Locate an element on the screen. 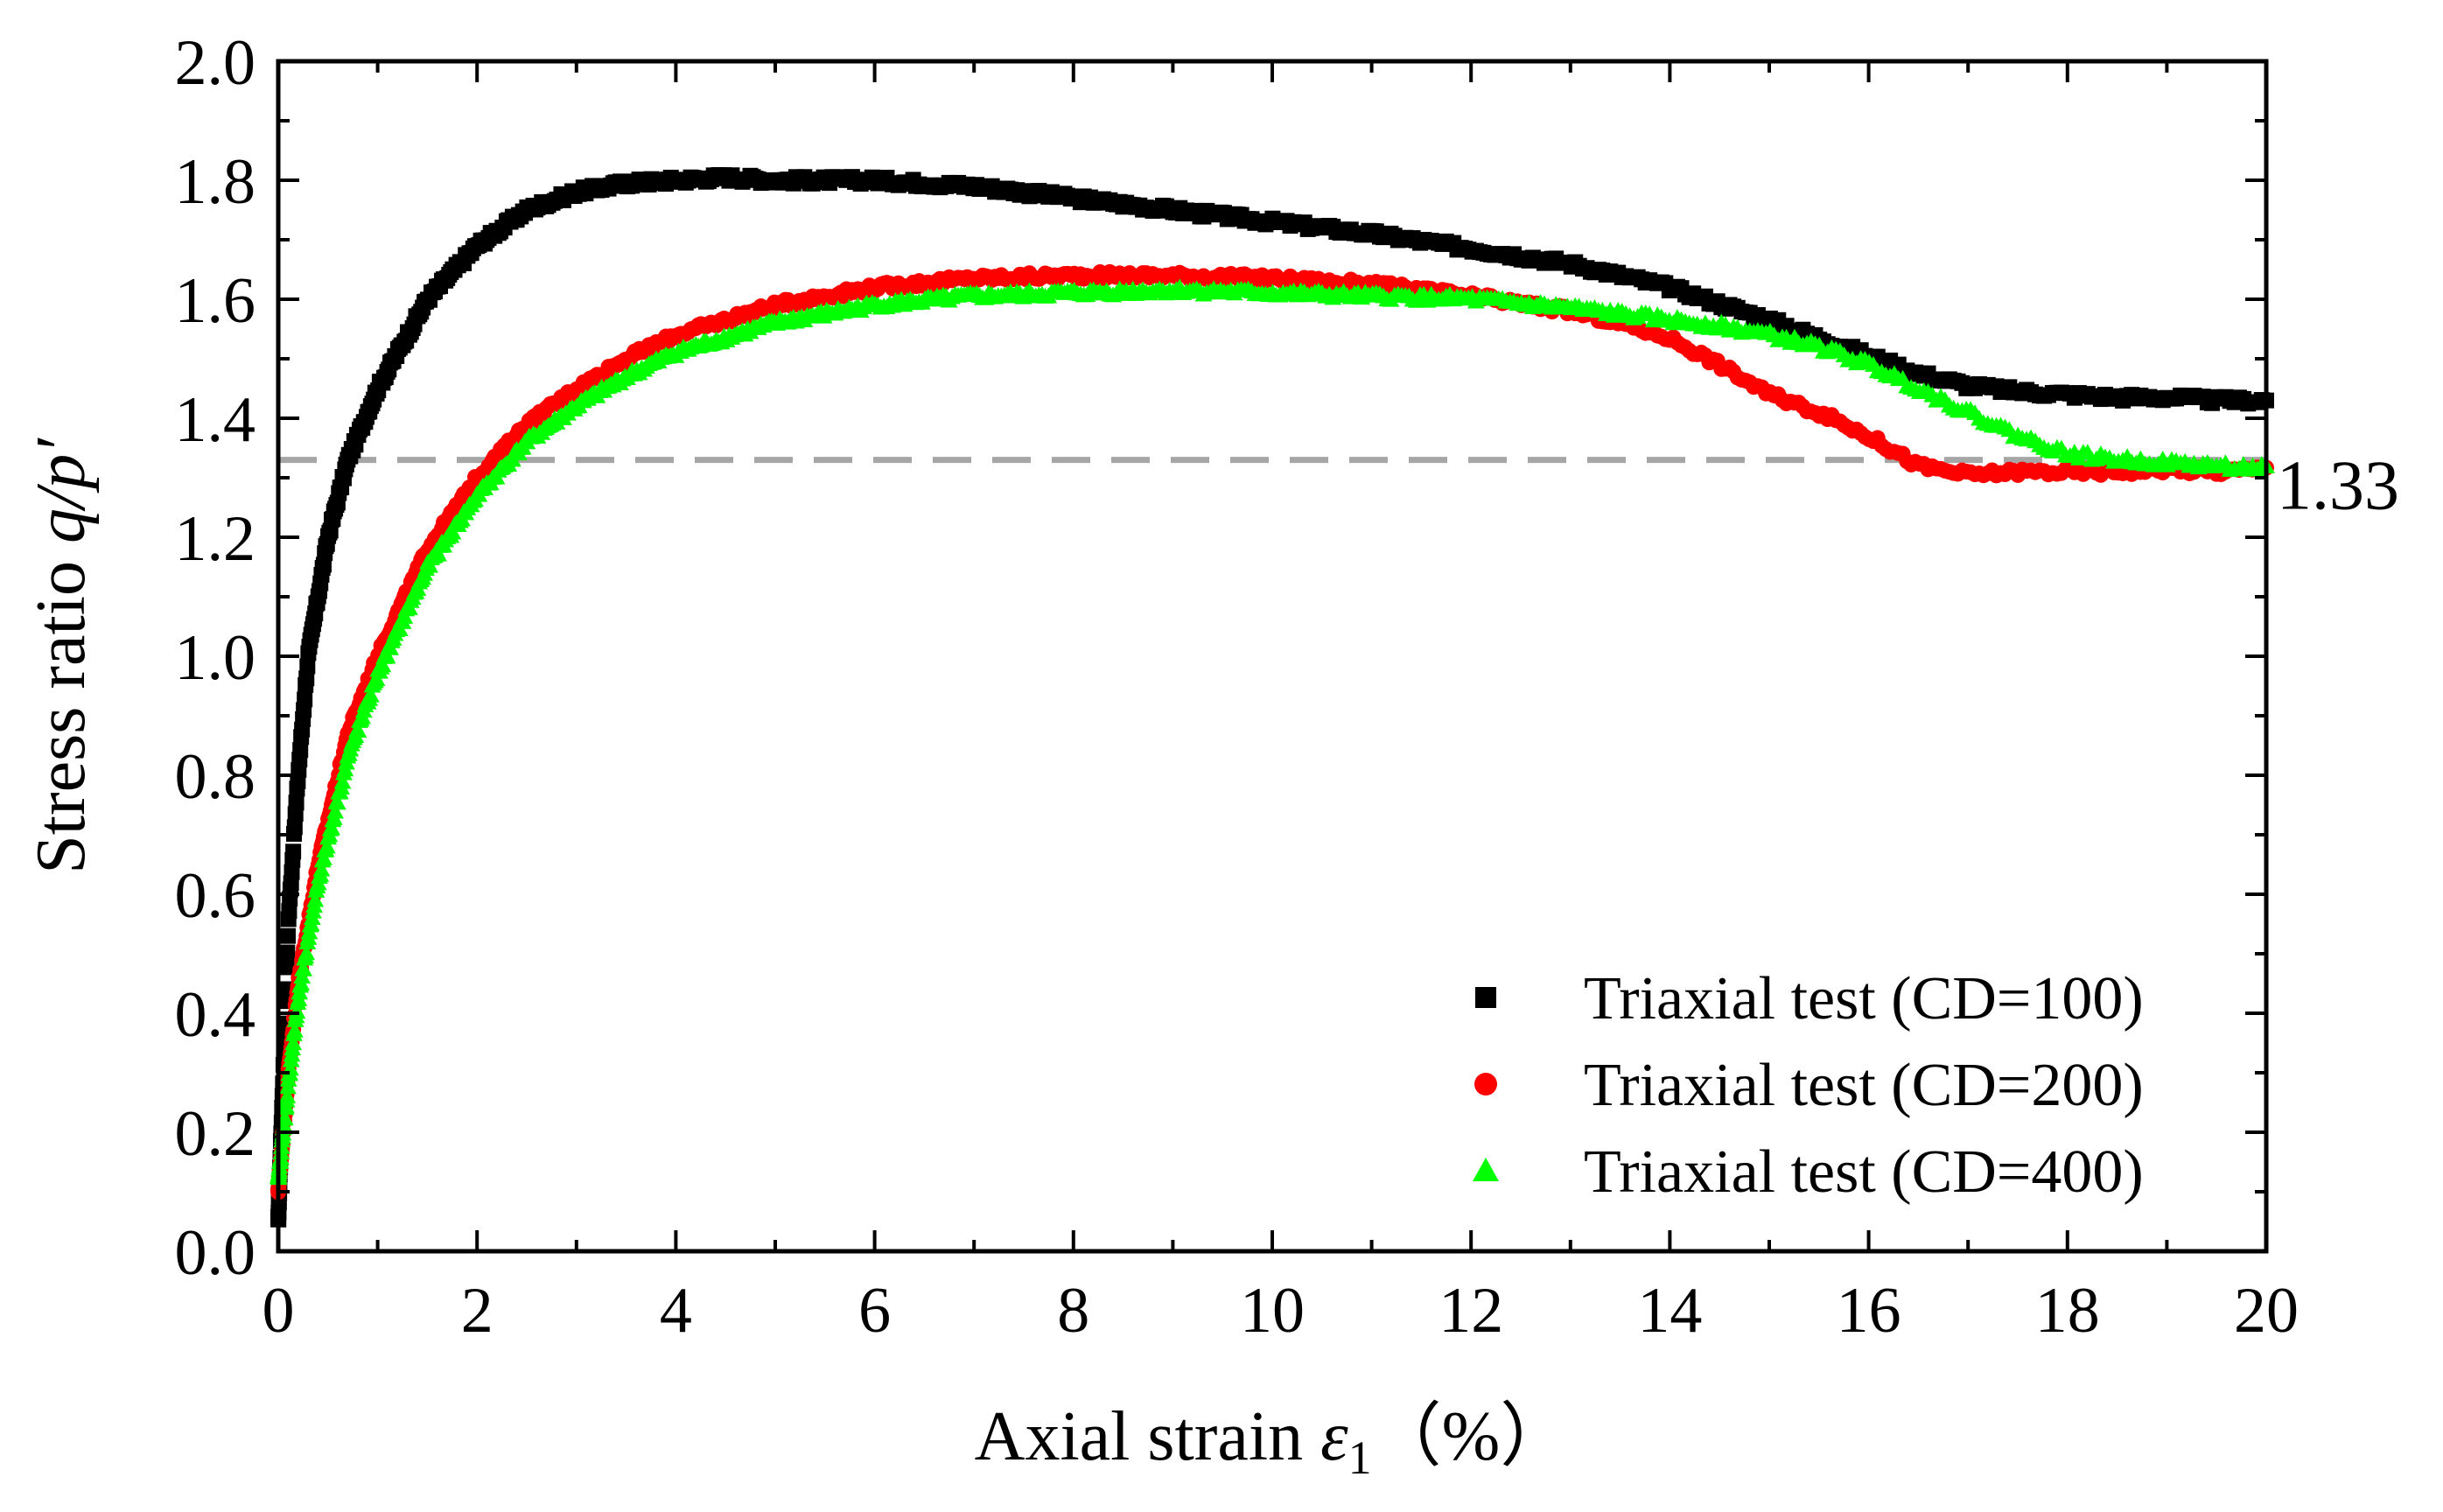 The height and width of the screenshot is (1512, 2443). x-tick-label: 8 is located at coordinates (1073, 1311).